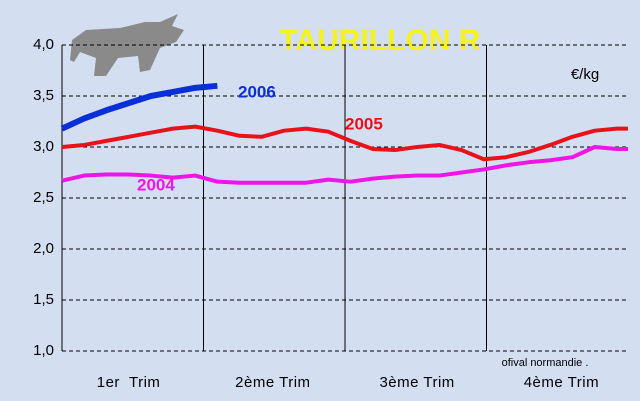 The width and height of the screenshot is (640, 401). I want to click on x-tick-label: 4ème Trim, so click(561, 382).